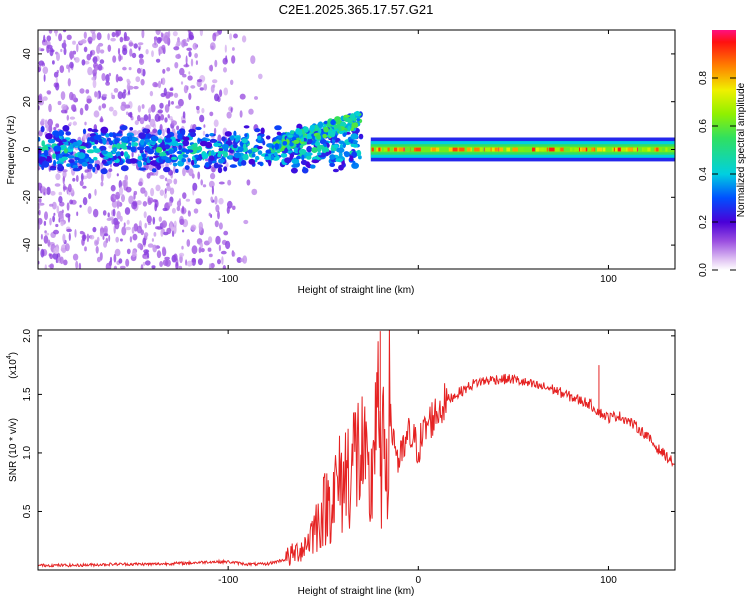  What do you see at coordinates (27, 394) in the screenshot?
I see `y-tick-label: 1.5` at bounding box center [27, 394].